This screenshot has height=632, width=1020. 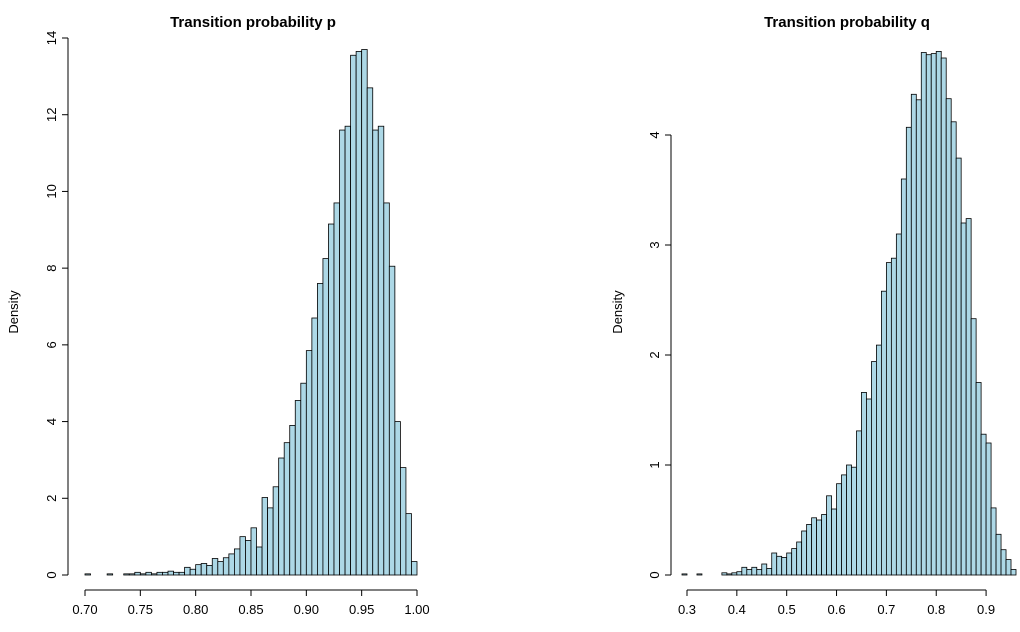 I want to click on chart-title: Transition probability p, so click(x=253, y=22).